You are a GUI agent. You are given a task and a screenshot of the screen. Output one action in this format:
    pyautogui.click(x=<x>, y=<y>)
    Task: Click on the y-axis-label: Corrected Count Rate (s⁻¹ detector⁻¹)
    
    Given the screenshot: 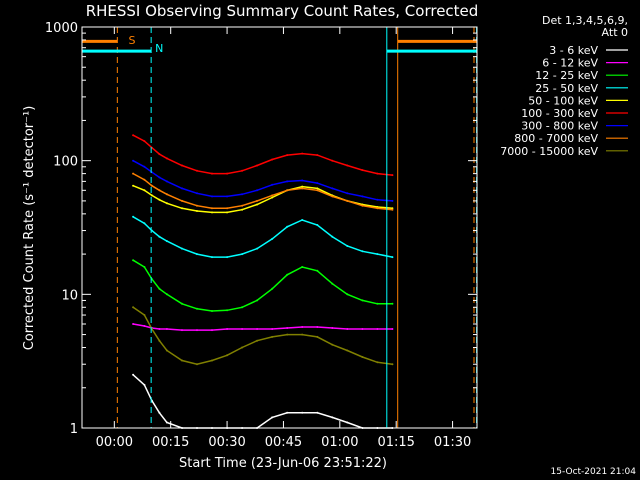 What is the action you would take?
    pyautogui.click(x=29, y=228)
    